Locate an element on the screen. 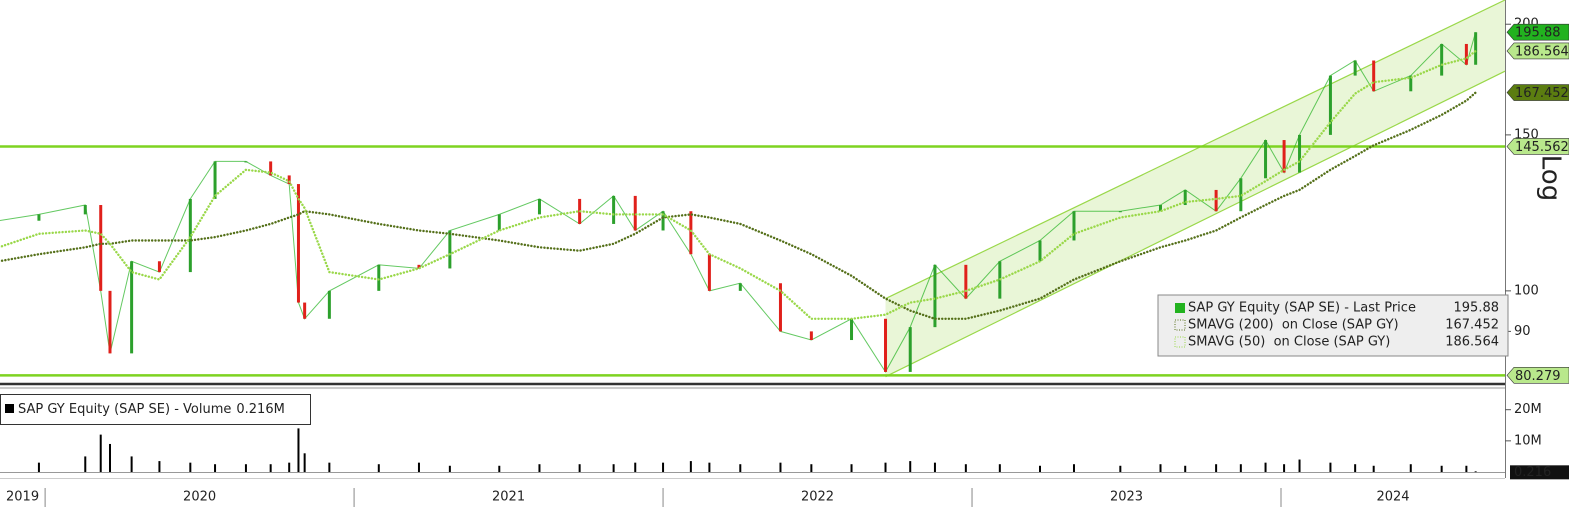 This screenshot has width=1569, height=507. legend-name: SAP GY Equity (SAP SE) - Volume is located at coordinates (124, 409).